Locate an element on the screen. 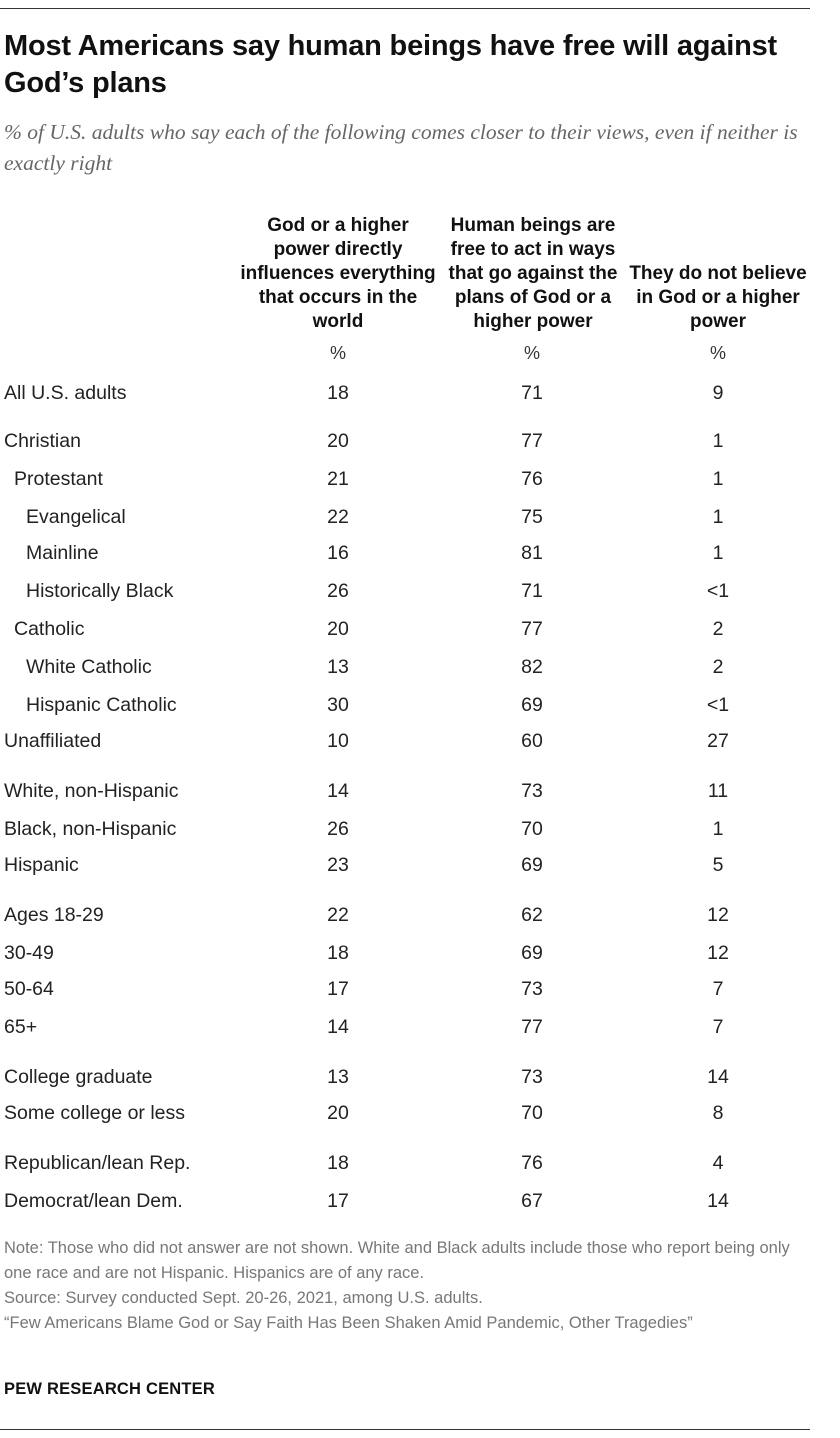 This screenshot has width=840, height=1438. table-row: Some college or less 20 70 8 is located at coordinates (410, 1113).